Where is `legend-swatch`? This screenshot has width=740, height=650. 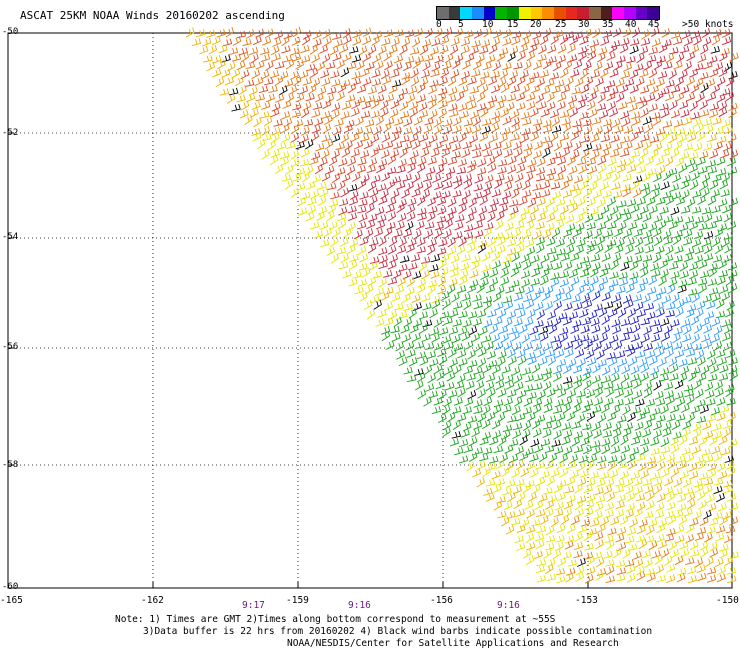
legend-swatch is located at coordinates (559, 13).